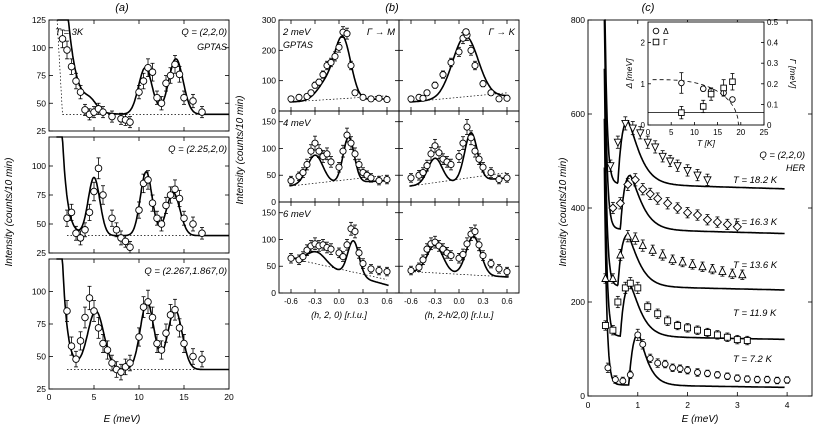 The height and width of the screenshot is (434, 817). What do you see at coordinates (142, 67) in the screenshot?
I see `background-line` at bounding box center [142, 67].